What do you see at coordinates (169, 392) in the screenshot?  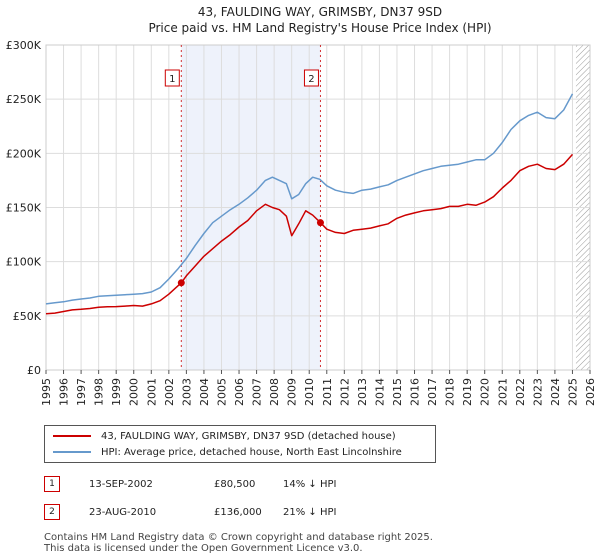 I see `x-tick-label: 2002` at bounding box center [169, 392].